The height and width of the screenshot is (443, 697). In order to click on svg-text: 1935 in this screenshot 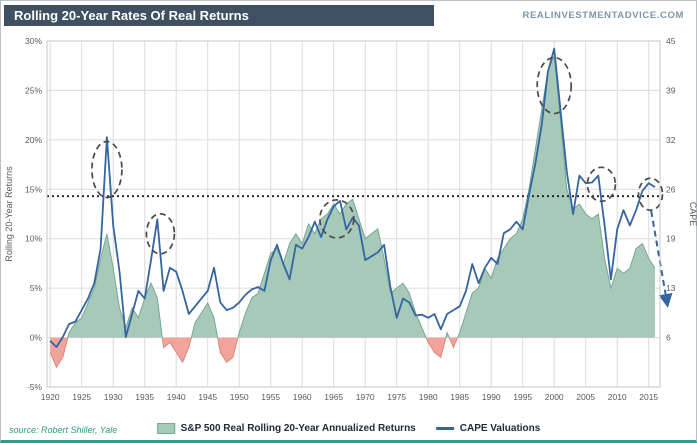, I will do `click(144, 397)`.